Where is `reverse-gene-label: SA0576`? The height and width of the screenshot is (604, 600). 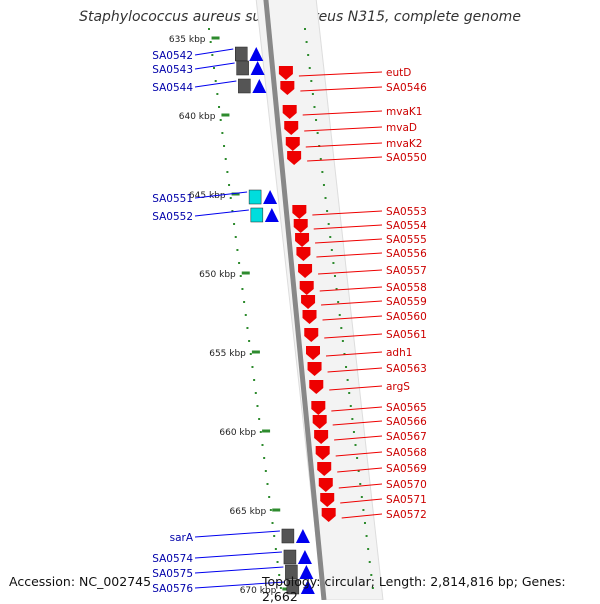
reverse-gene-label: SA0576 is located at coordinates (172, 589).